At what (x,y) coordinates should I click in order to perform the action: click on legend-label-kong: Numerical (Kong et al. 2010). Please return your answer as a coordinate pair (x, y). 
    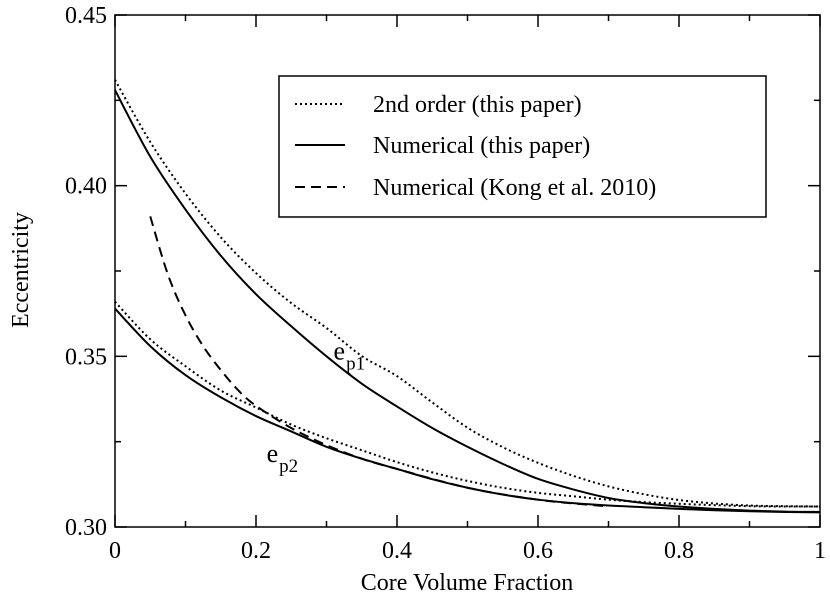
    Looking at the image, I should click on (514, 188).